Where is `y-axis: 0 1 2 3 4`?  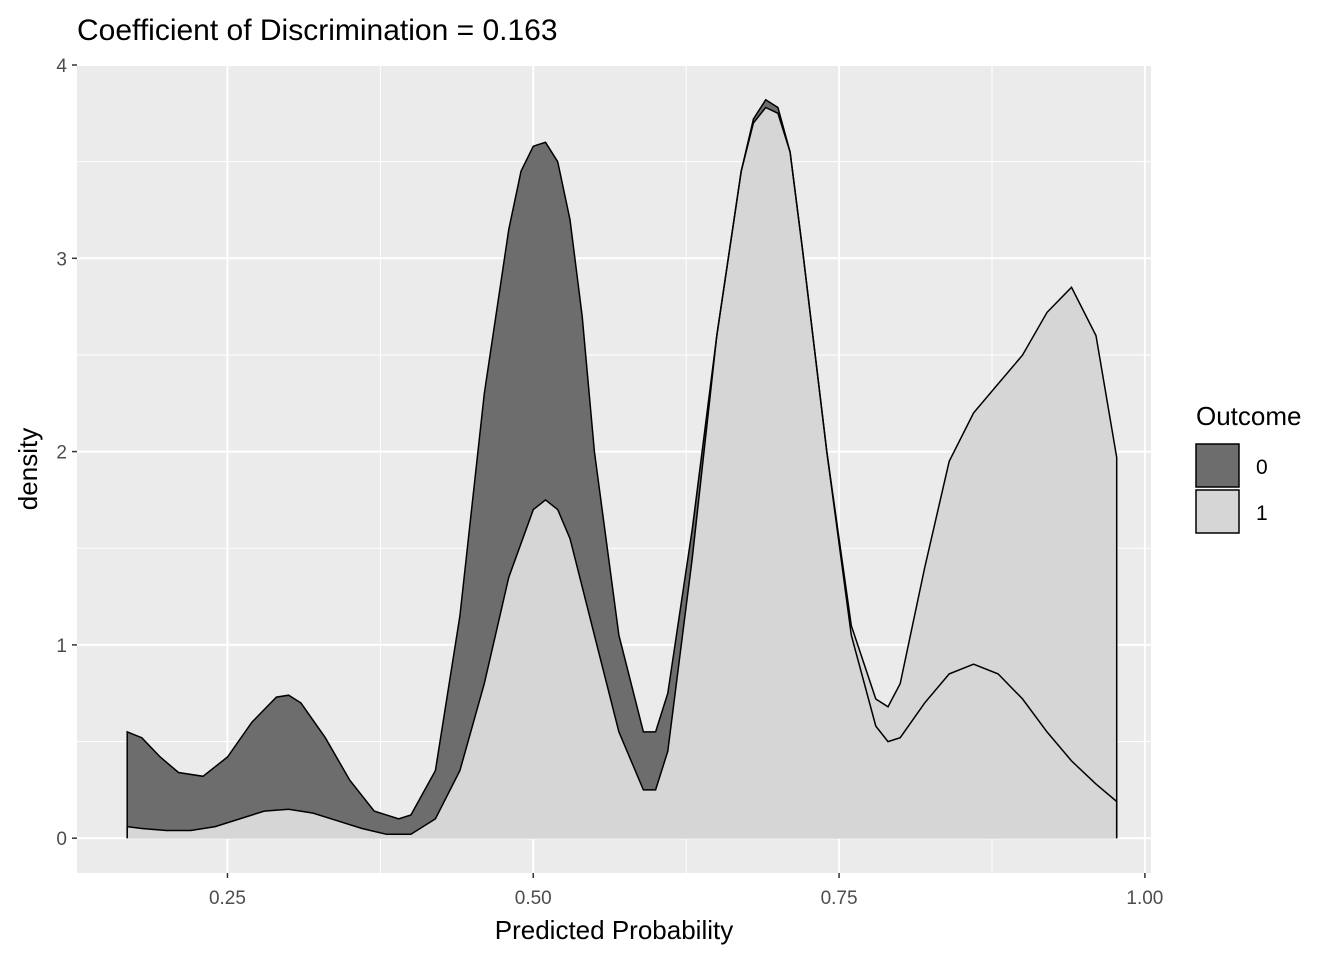 y-axis: 0 1 2 3 4 is located at coordinates (66, 453).